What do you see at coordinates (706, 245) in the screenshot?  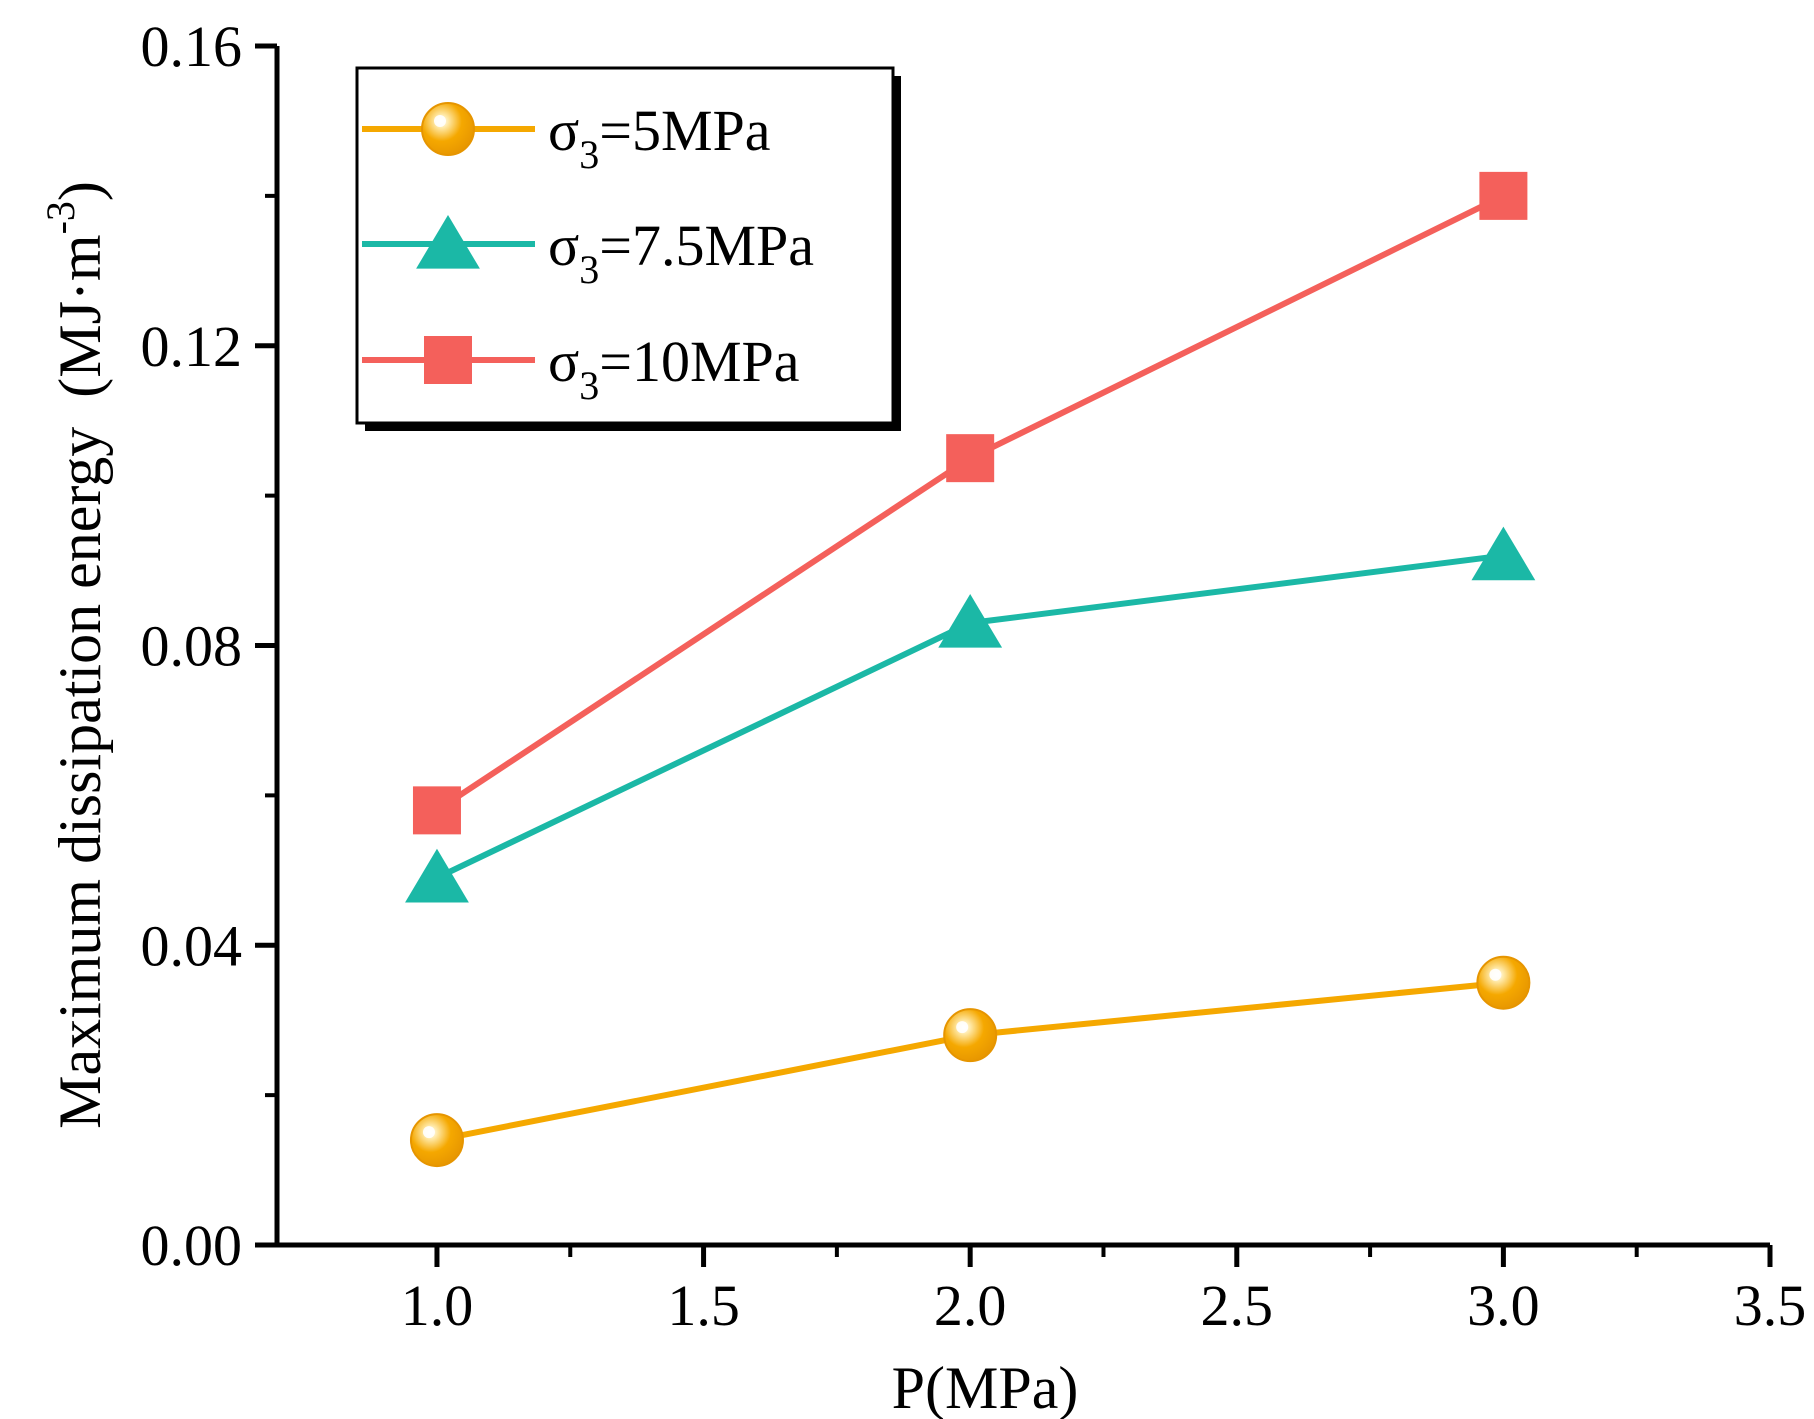 I see `legend-label-value-1: =7.5MPa` at bounding box center [706, 245].